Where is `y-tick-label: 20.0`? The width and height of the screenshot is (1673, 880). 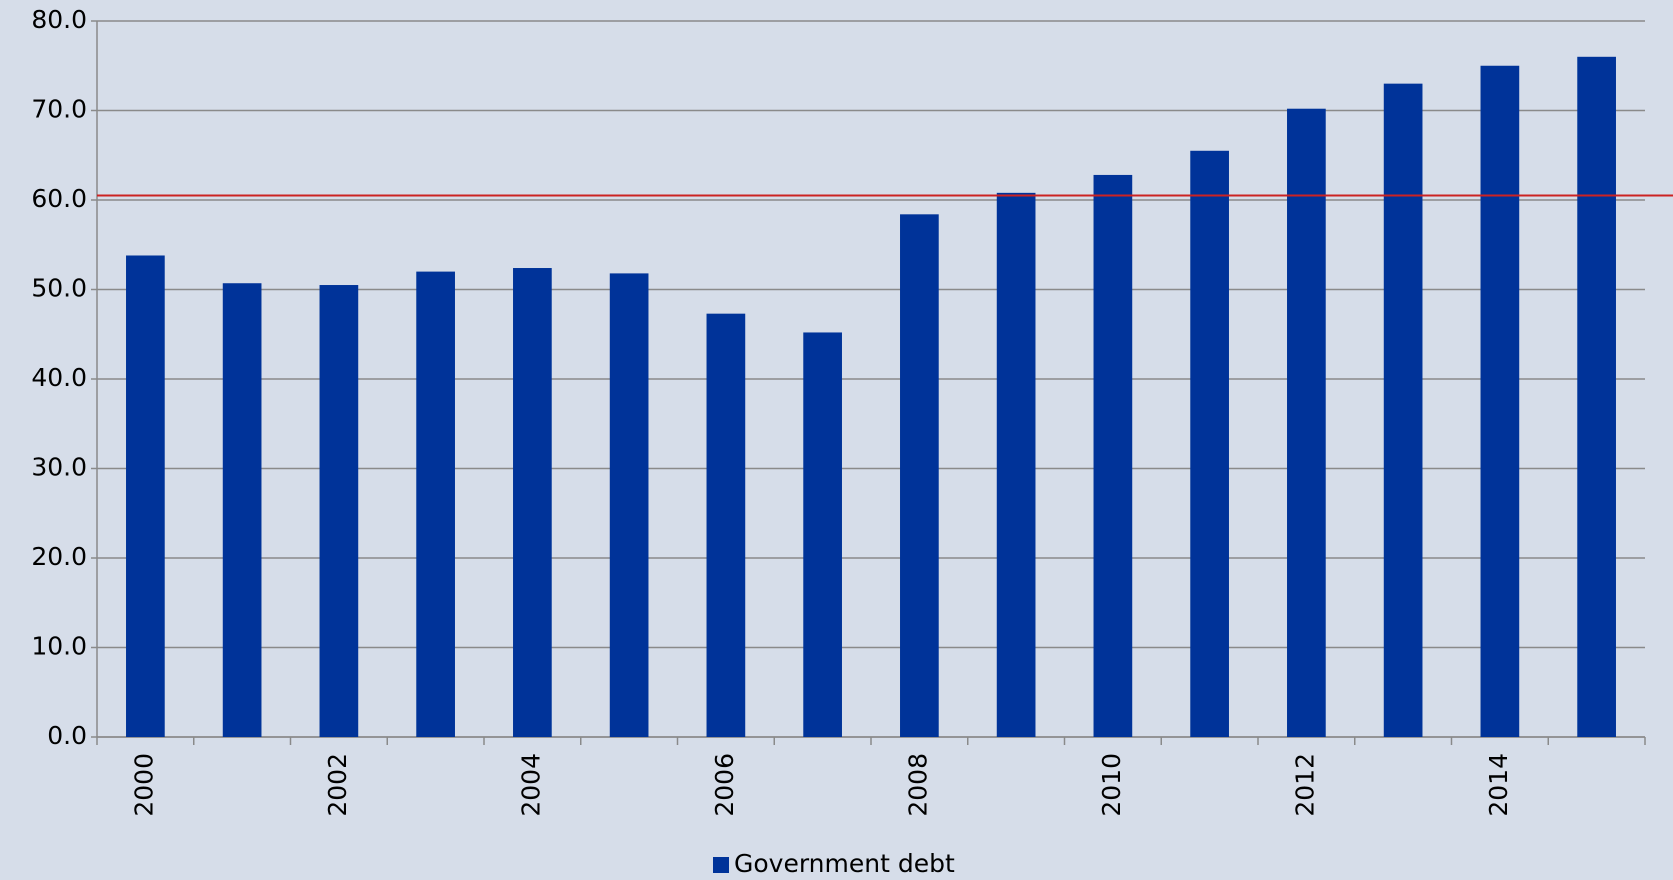 y-tick-label: 20.0 is located at coordinates (59, 556).